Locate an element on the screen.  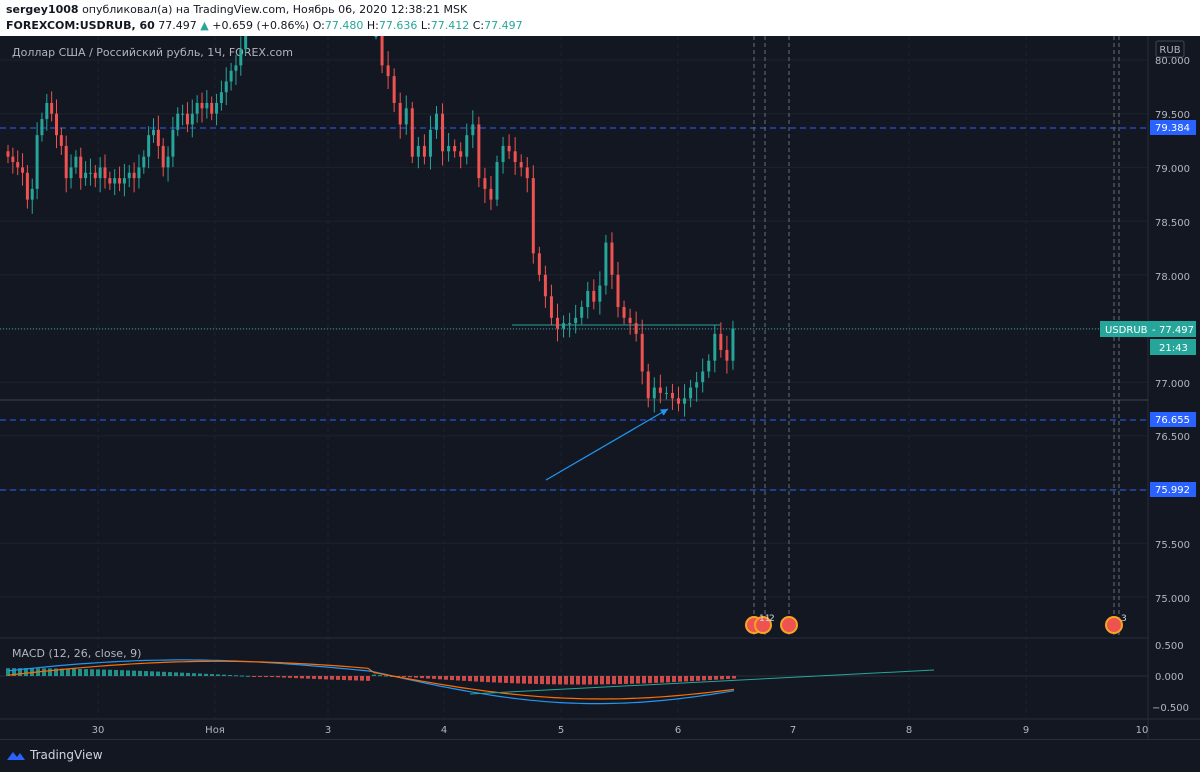
trend-arrow is located at coordinates (607, 444).